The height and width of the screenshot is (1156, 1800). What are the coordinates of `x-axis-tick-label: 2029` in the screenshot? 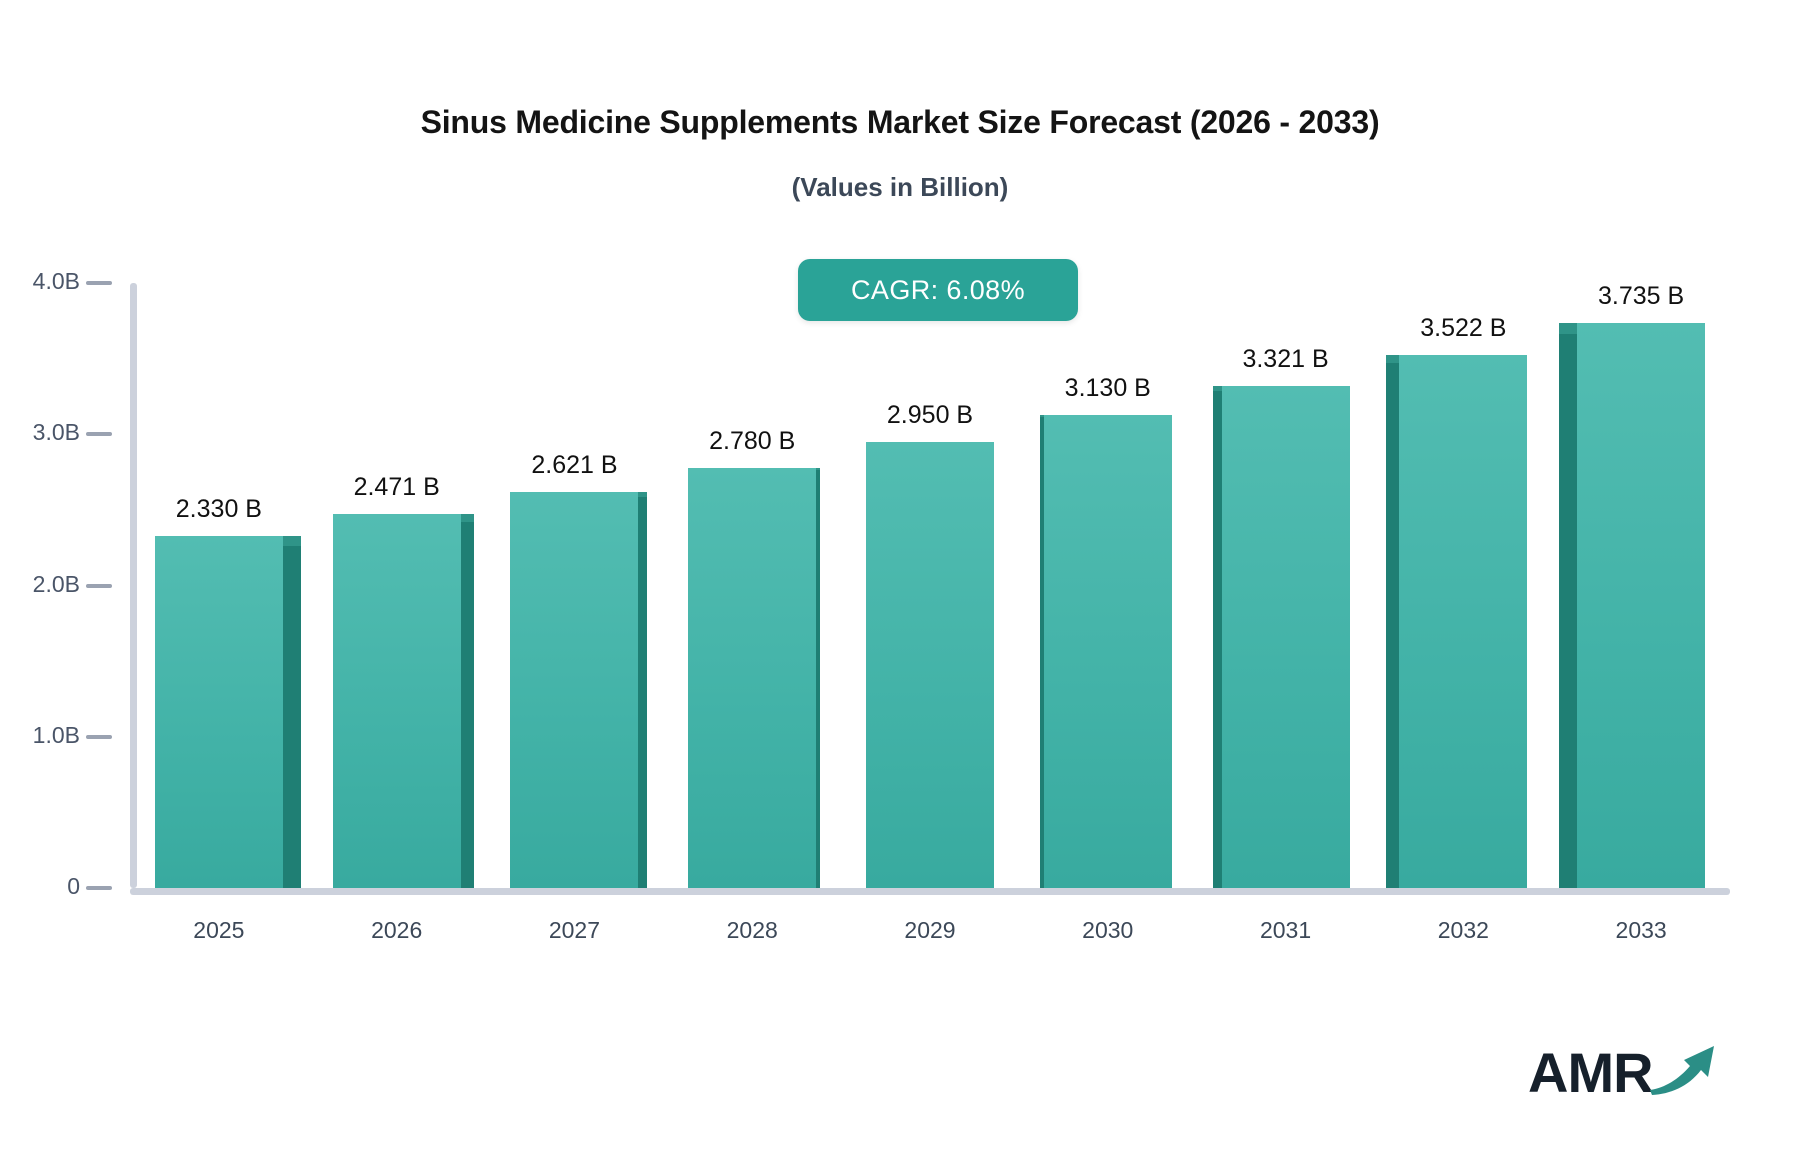 It's located at (930, 930).